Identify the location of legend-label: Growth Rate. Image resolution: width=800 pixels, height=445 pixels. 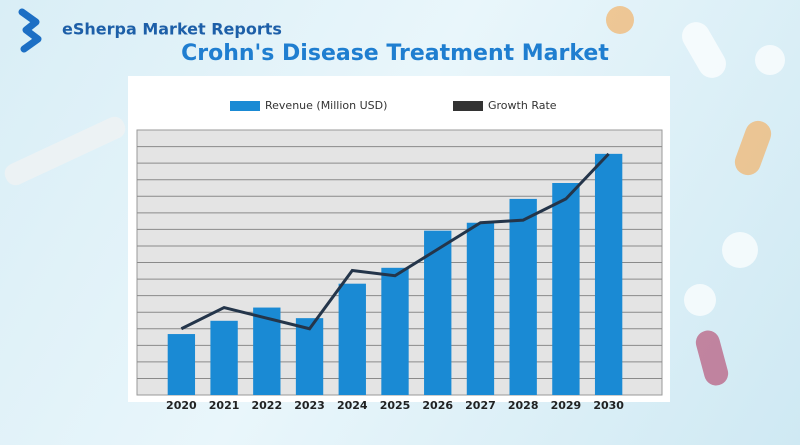
(522, 105).